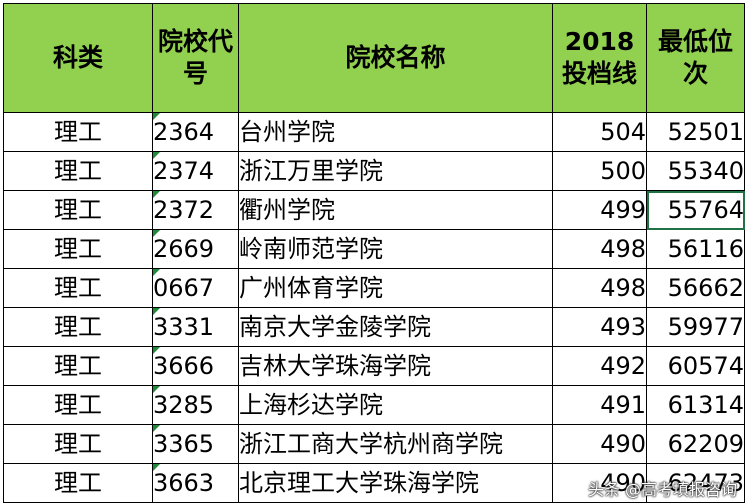 Image resolution: width=747 pixels, height=504 pixels. Describe the element at coordinates (395, 288) in the screenshot. I see `cell-name: 广州体育学院` at that location.